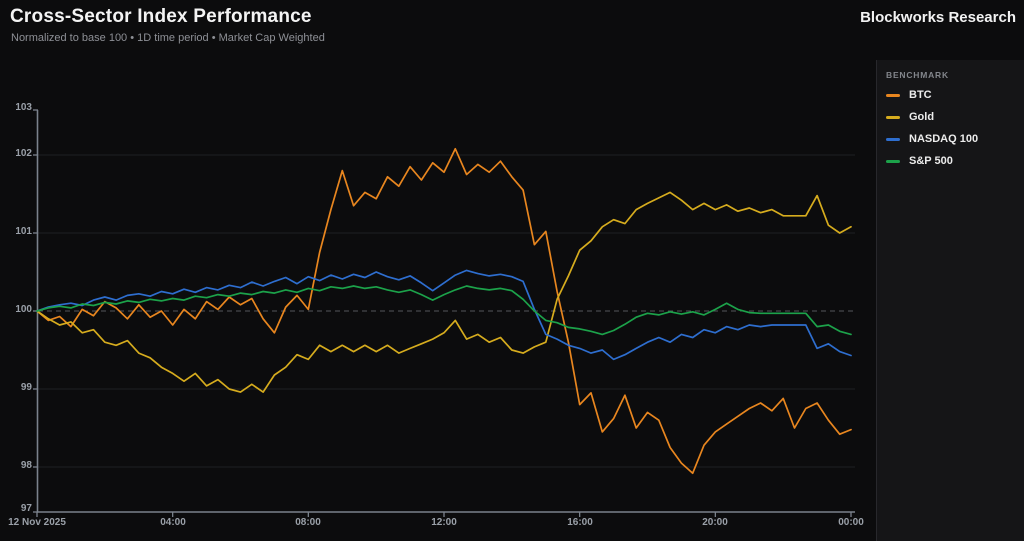 The height and width of the screenshot is (541, 1024). Describe the element at coordinates (950, 300) in the screenshot. I see `benchmark-legend-panel: BENCHMARK BTC Gold NASDAQ 100 S&P 500` at that location.